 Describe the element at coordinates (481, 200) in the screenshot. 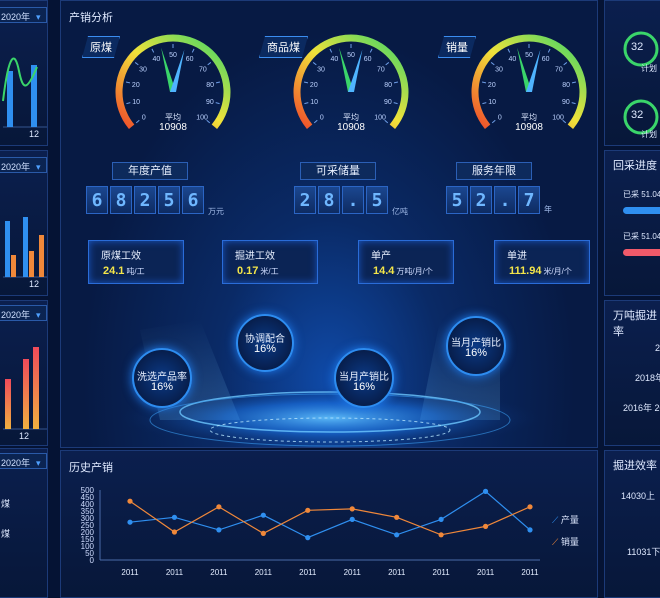

I see `counter-digit: 2` at that location.